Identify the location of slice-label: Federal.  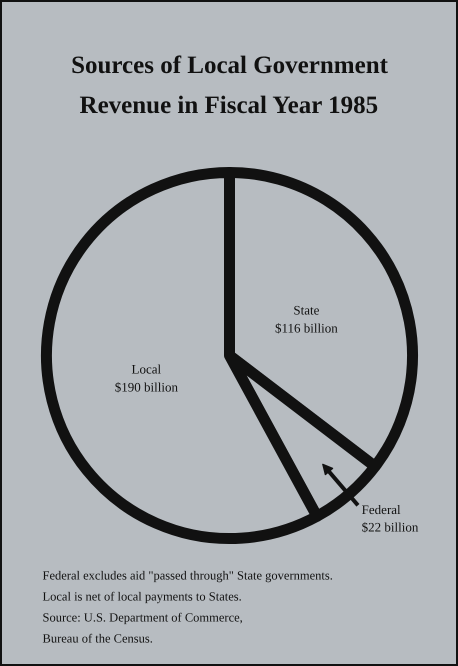
(382, 509).